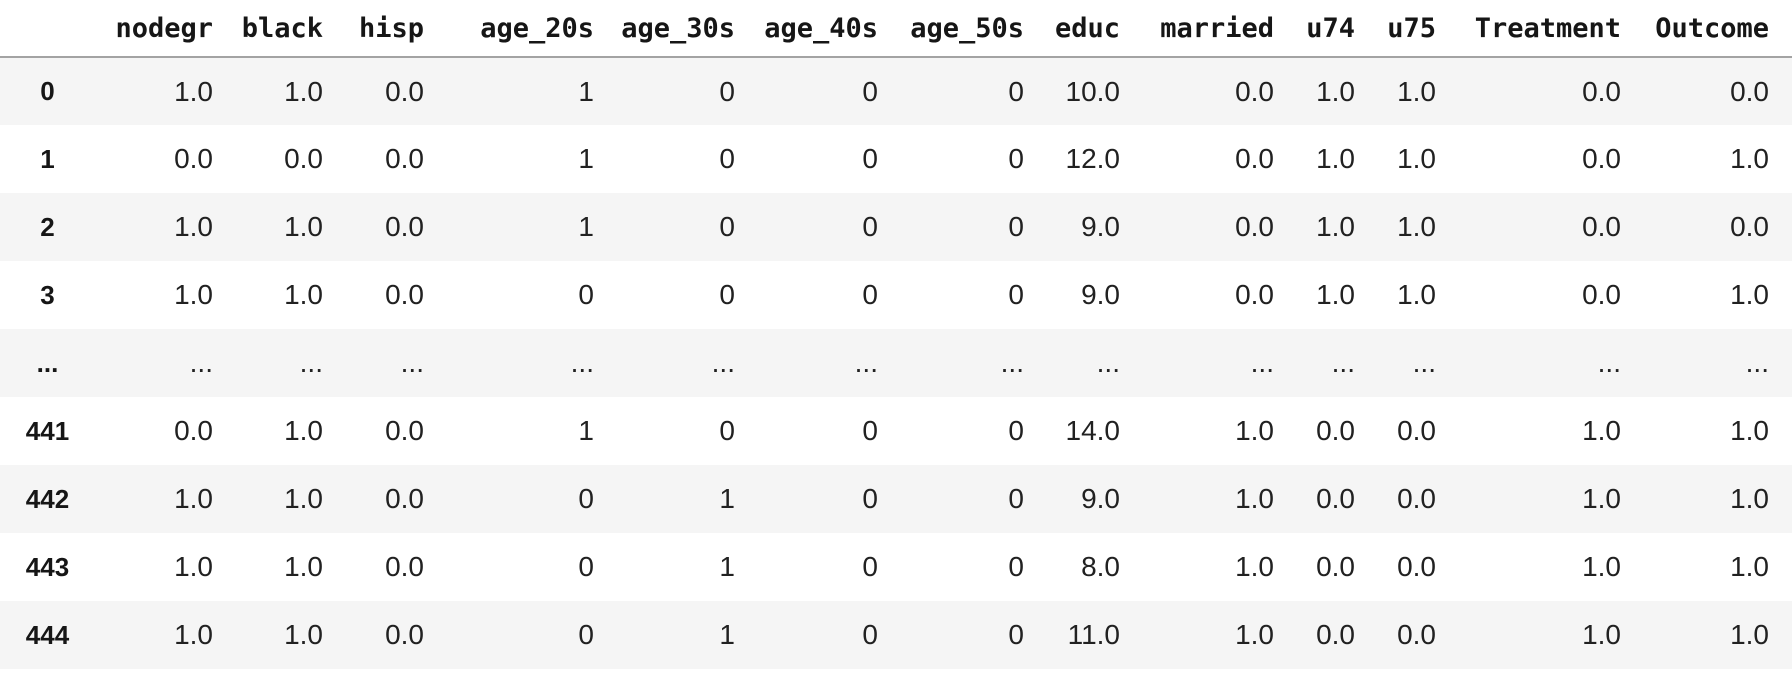  Describe the element at coordinates (1016, 158) in the screenshot. I see `cell-1-age_50s: 0` at that location.